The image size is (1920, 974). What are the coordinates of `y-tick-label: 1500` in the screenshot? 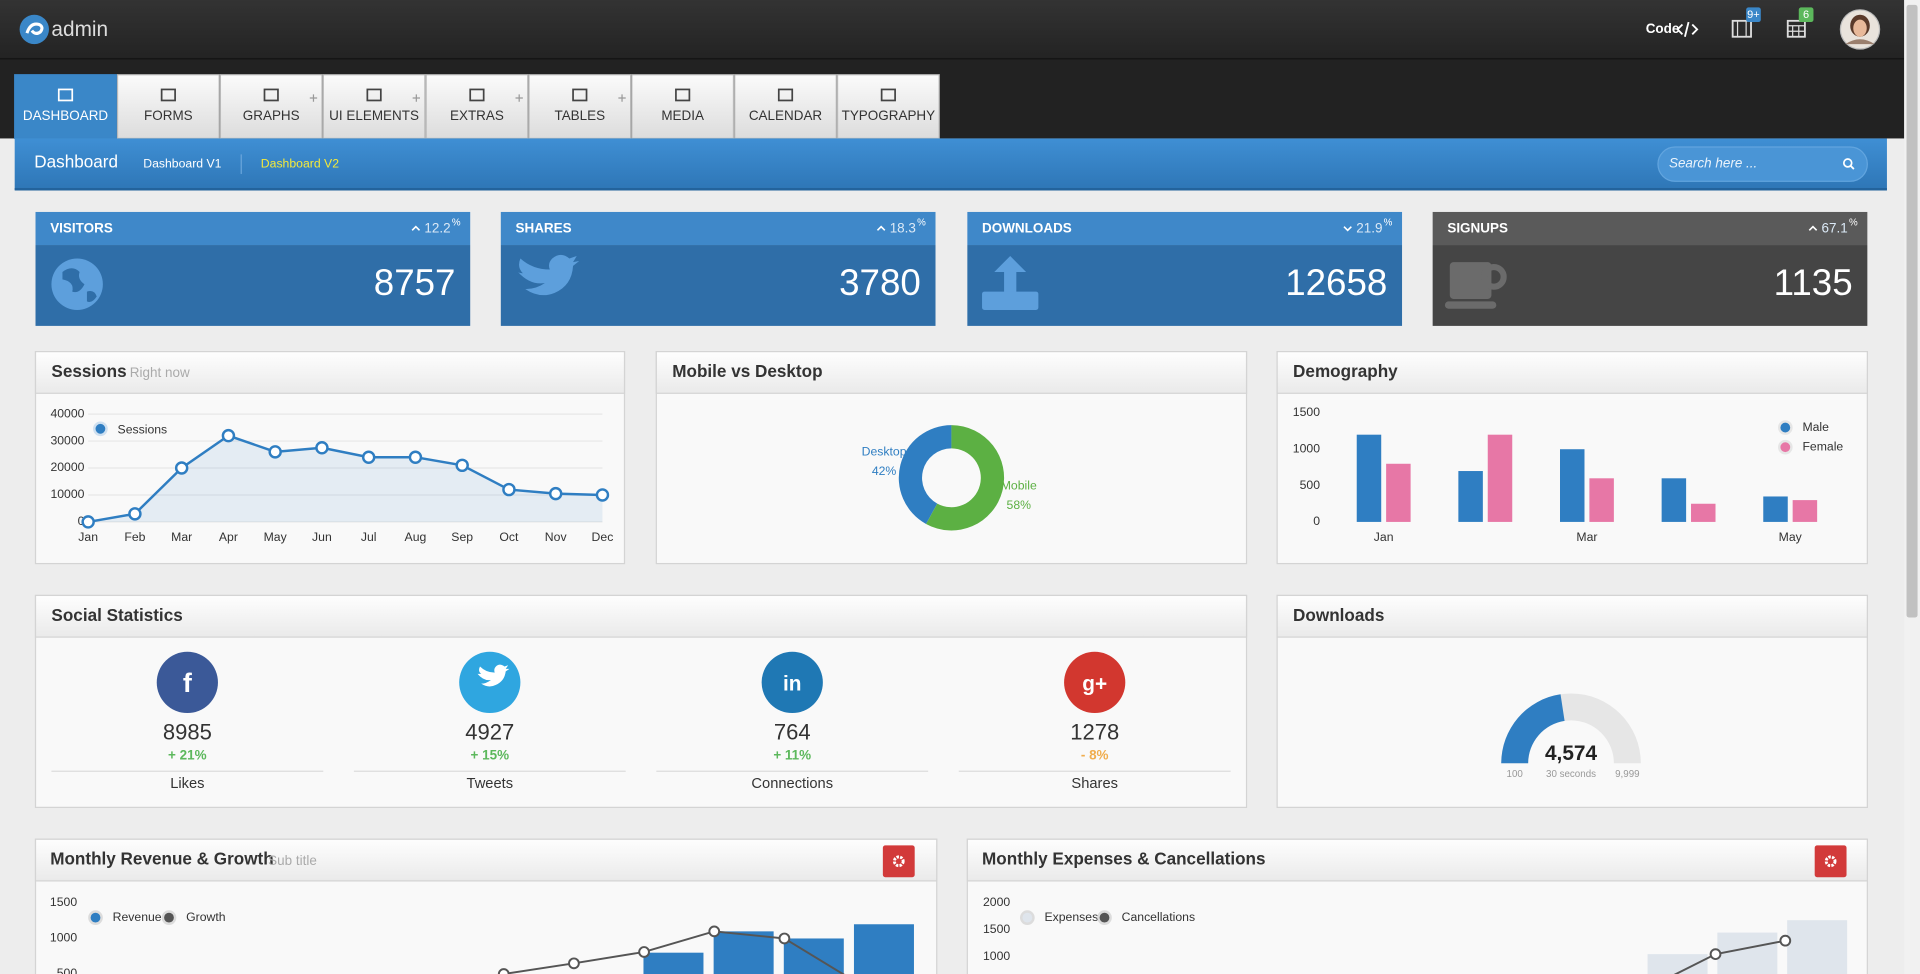 It's located at (996, 929).